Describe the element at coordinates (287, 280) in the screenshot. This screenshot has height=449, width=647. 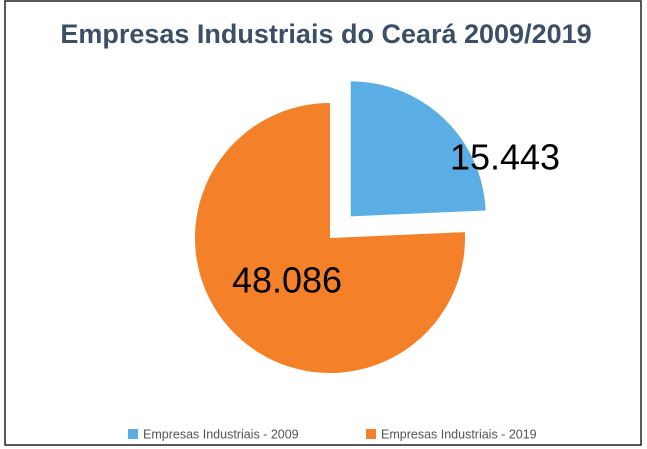
I see `data-label: 48.086` at that location.